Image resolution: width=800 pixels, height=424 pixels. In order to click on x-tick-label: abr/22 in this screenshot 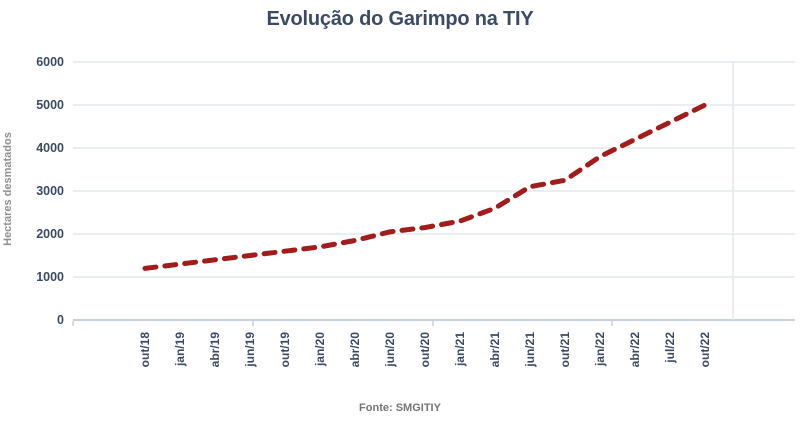, I will do `click(635, 350)`.